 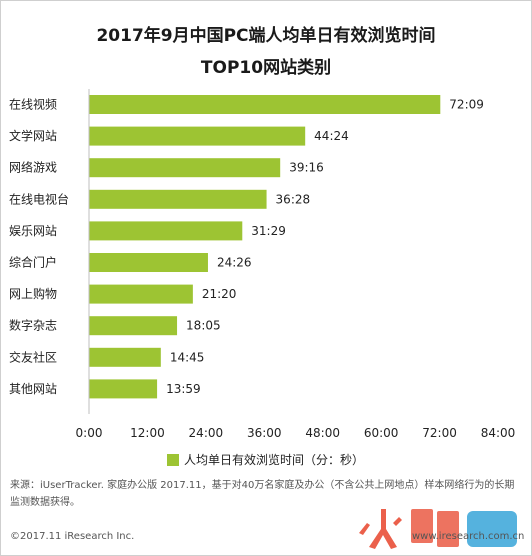 I want to click on value-label: 18:05, so click(x=203, y=326).